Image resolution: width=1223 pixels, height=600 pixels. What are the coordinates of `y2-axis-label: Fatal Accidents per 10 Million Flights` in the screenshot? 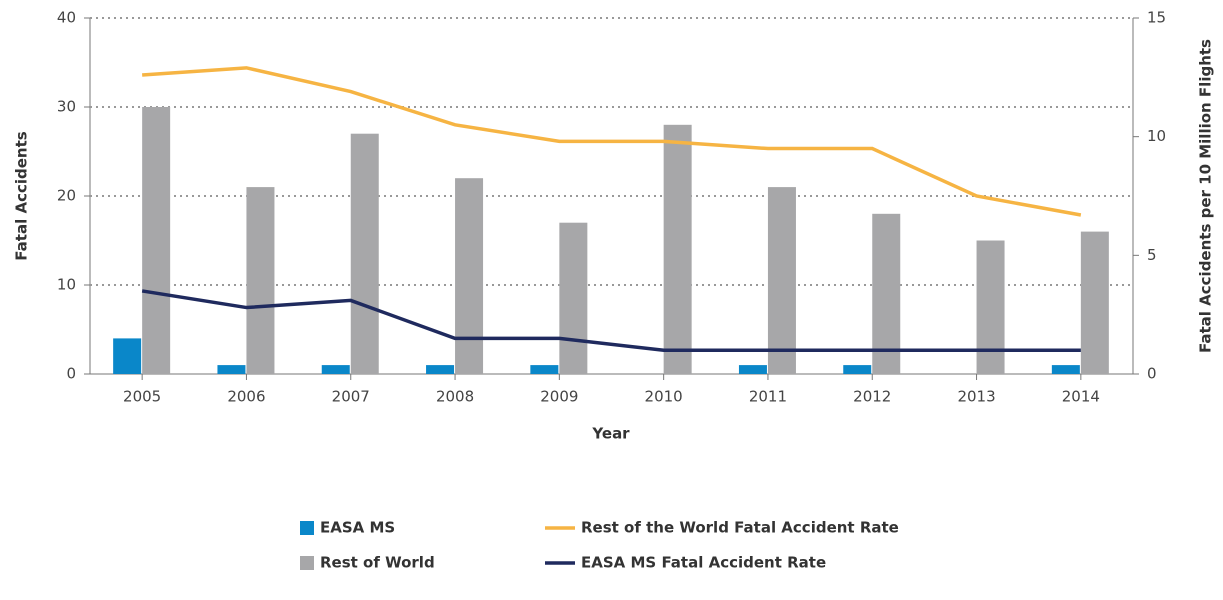 It's located at (1206, 196).